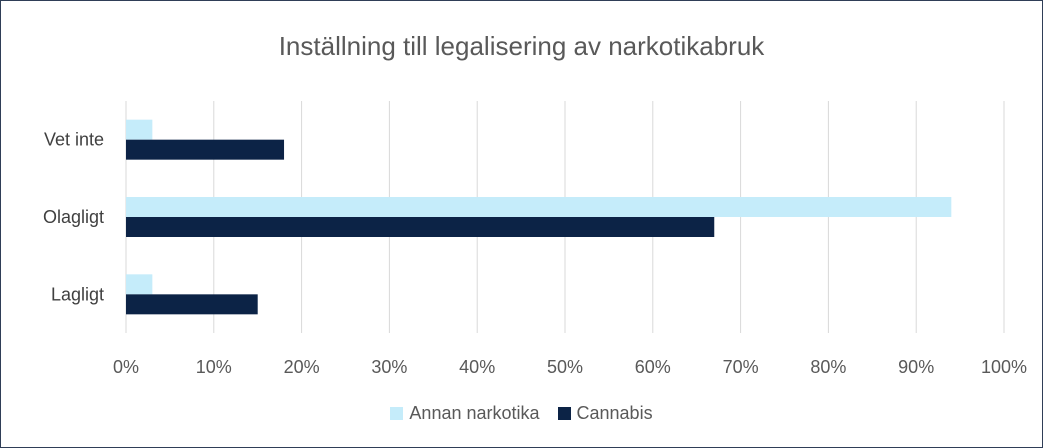  What do you see at coordinates (77, 294) in the screenshot?
I see `category-label: Lagligt` at bounding box center [77, 294].